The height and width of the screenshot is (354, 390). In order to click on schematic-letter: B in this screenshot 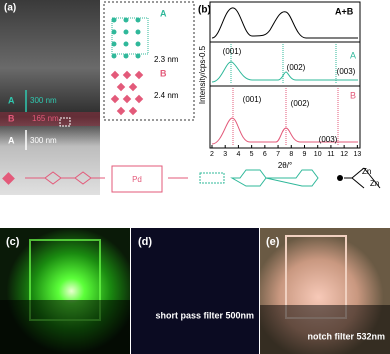, I will do `click(163, 73)`.